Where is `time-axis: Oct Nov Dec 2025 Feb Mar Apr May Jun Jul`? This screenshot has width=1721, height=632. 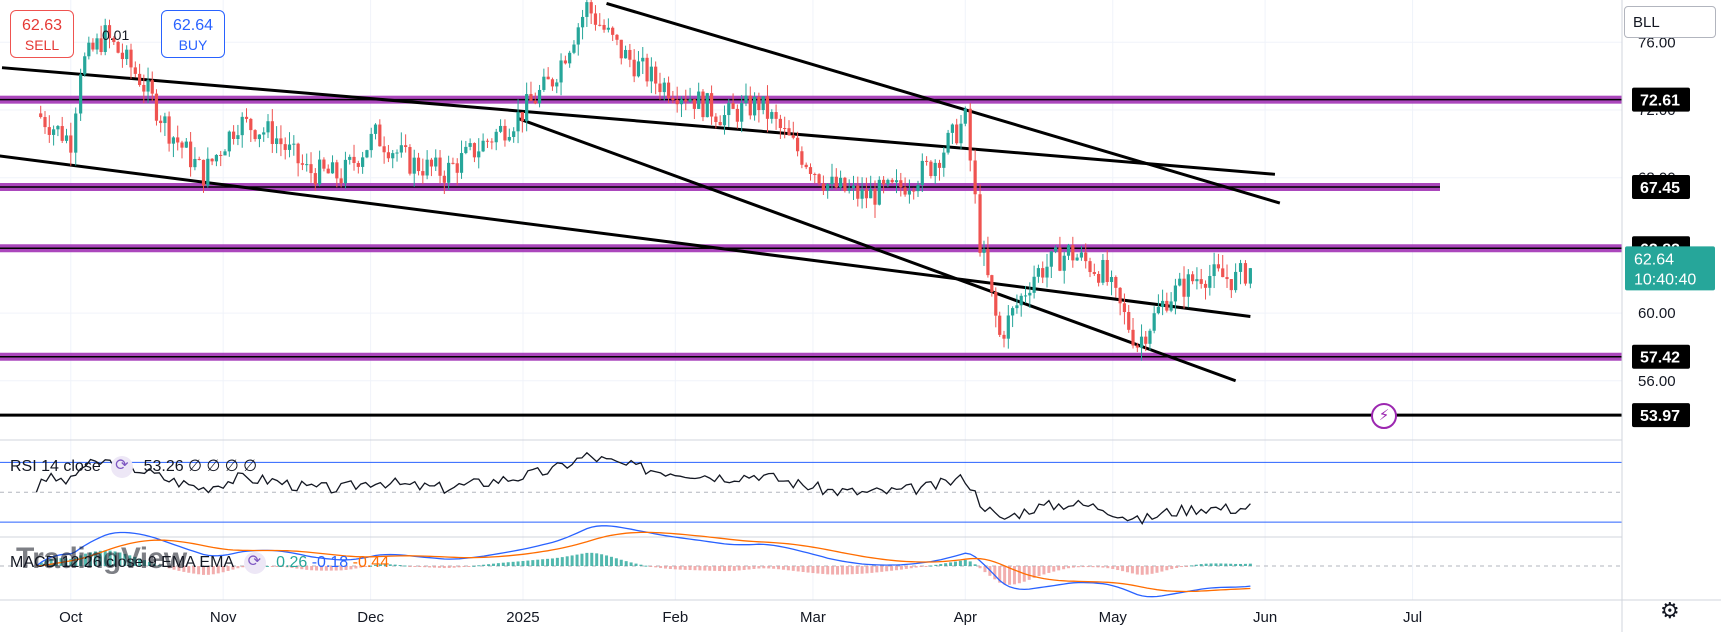 time-axis: Oct Nov Dec 2025 Feb Mar Apr May Jun Jul is located at coordinates (860, 612).